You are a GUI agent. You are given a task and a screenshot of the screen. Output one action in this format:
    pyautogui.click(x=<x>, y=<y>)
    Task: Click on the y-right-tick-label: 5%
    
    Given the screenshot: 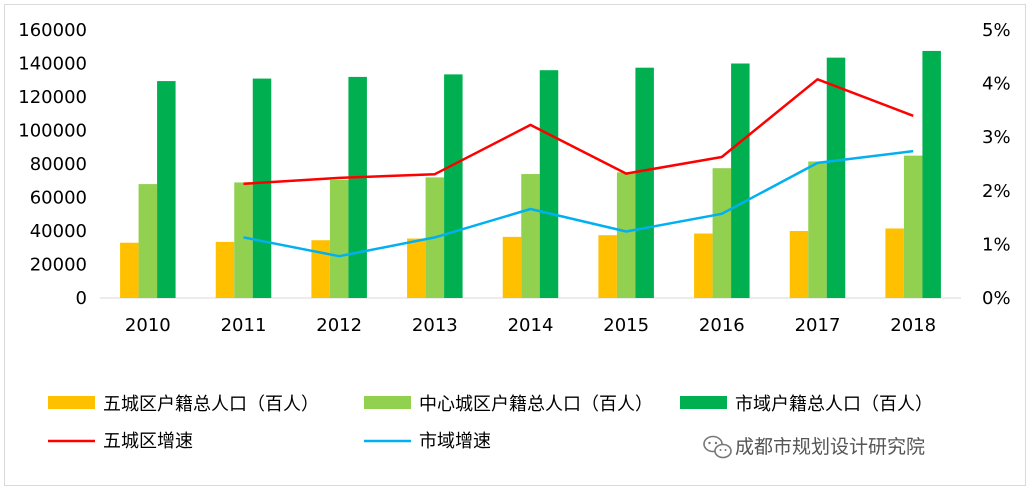 What is the action you would take?
    pyautogui.click(x=996, y=30)
    